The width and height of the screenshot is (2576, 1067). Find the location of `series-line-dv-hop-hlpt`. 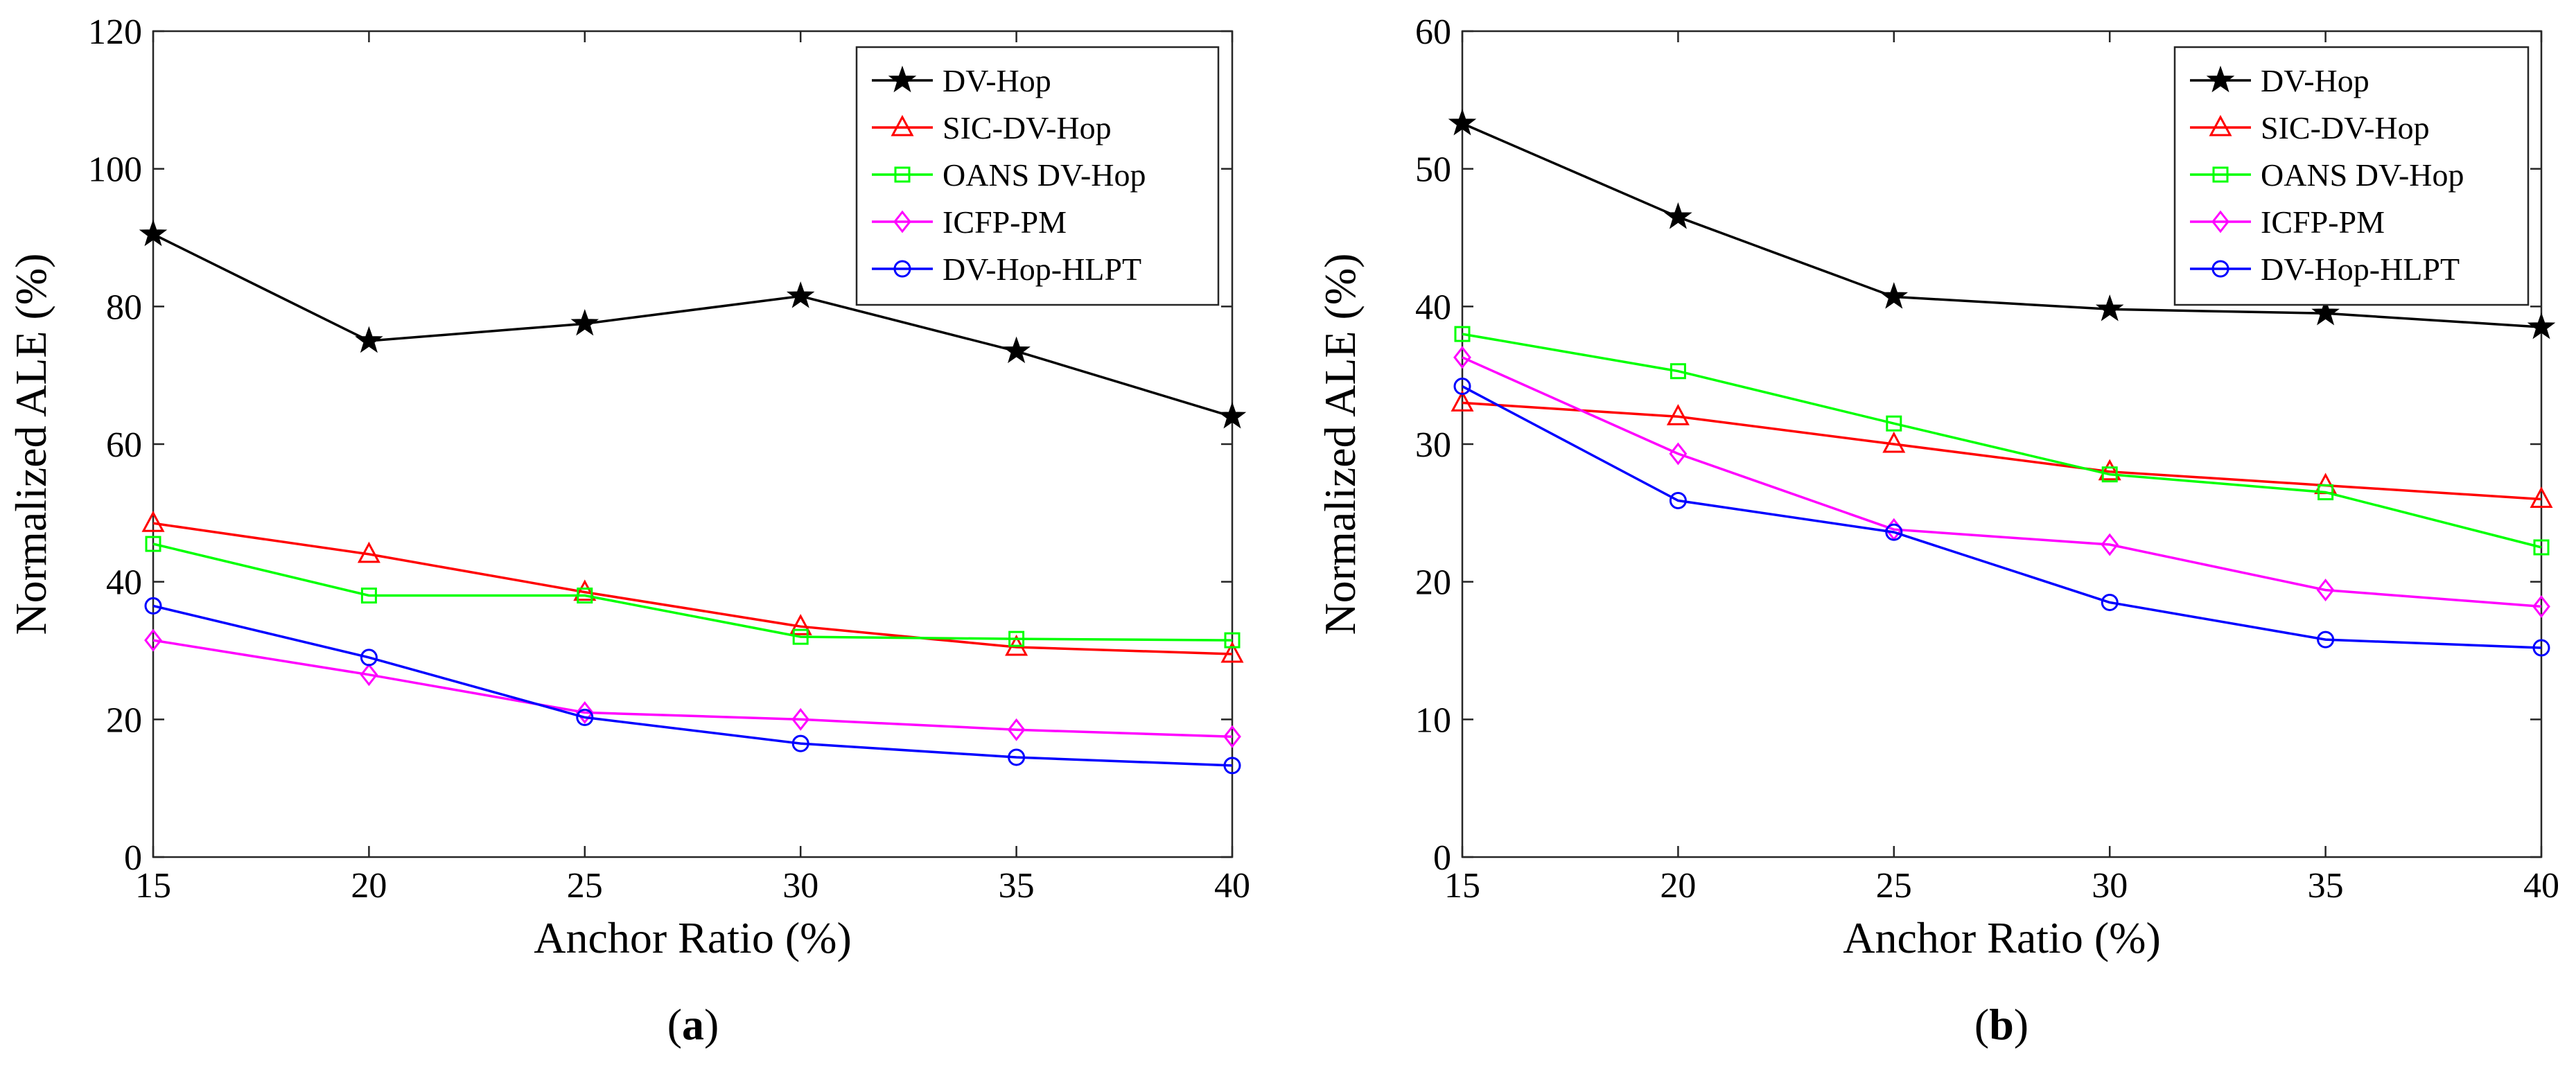

series-line-dv-hop-hlpt is located at coordinates (2002, 517).